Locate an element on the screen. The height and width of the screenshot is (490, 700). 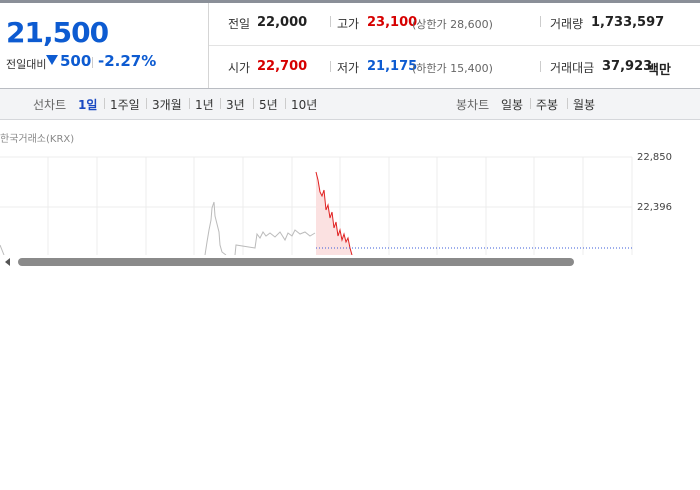
row-divider is located at coordinates (454, 45).